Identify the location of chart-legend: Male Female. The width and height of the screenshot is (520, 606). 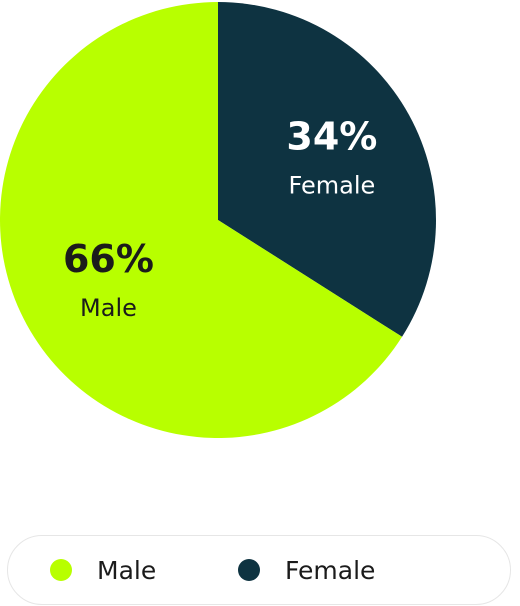
(259, 570).